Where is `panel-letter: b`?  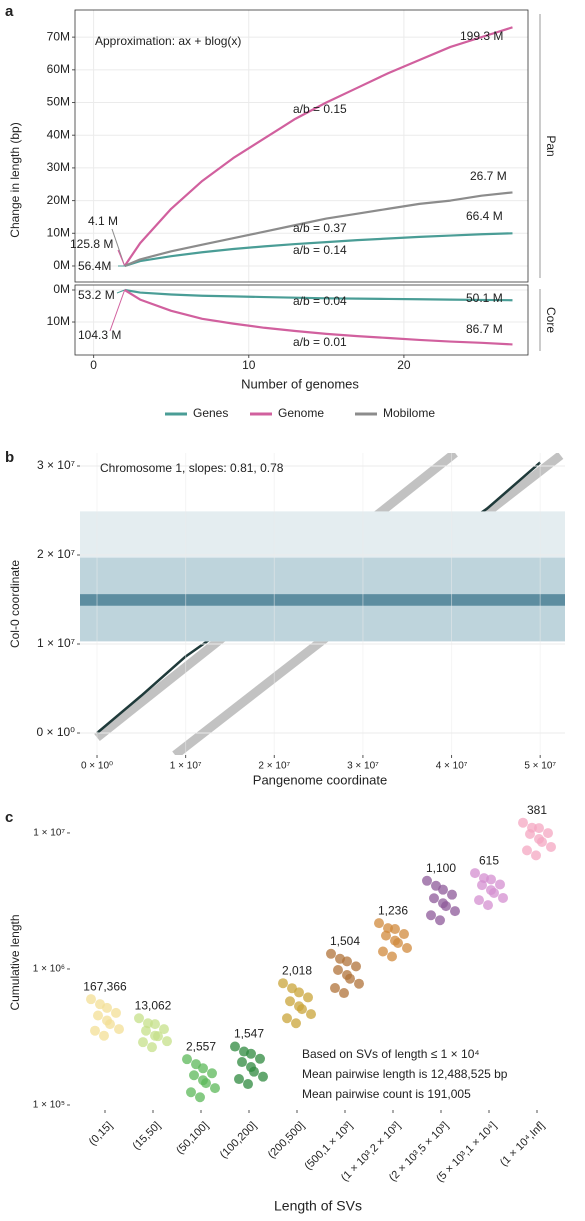
panel-letter: b is located at coordinates (9, 457).